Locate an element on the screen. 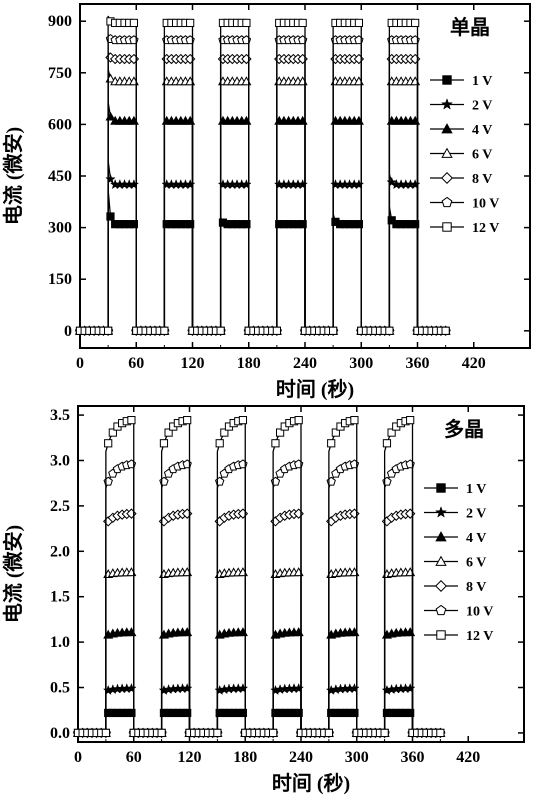 The width and height of the screenshot is (534, 811). legend: 1 V 2 V 4 V 6 V 8 V 10 V 12 V is located at coordinates (458, 563).